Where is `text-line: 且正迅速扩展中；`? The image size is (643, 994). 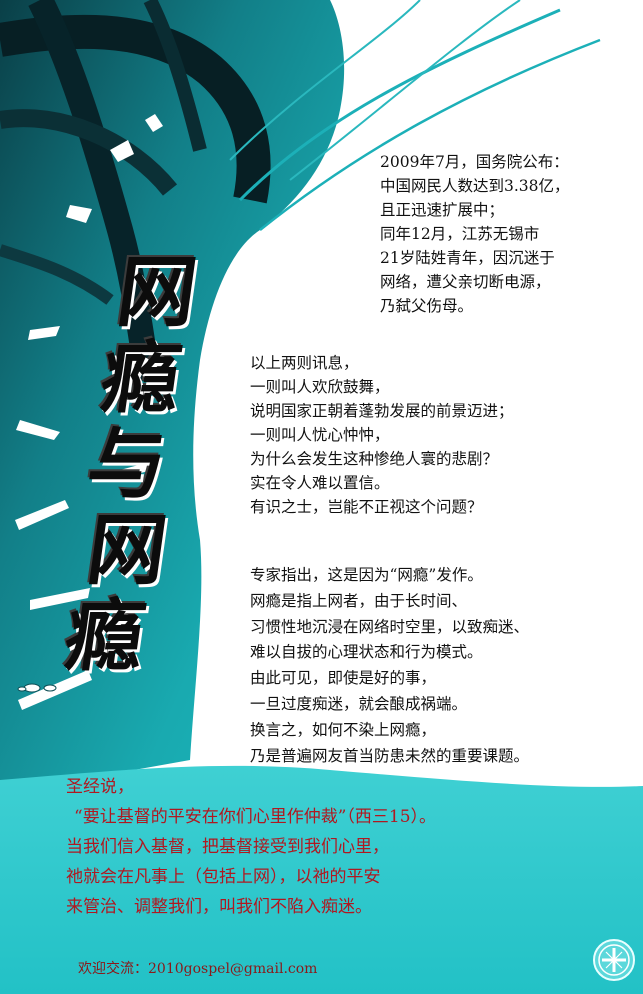
text-line: 且正迅速扩展中； is located at coordinates (442, 210).